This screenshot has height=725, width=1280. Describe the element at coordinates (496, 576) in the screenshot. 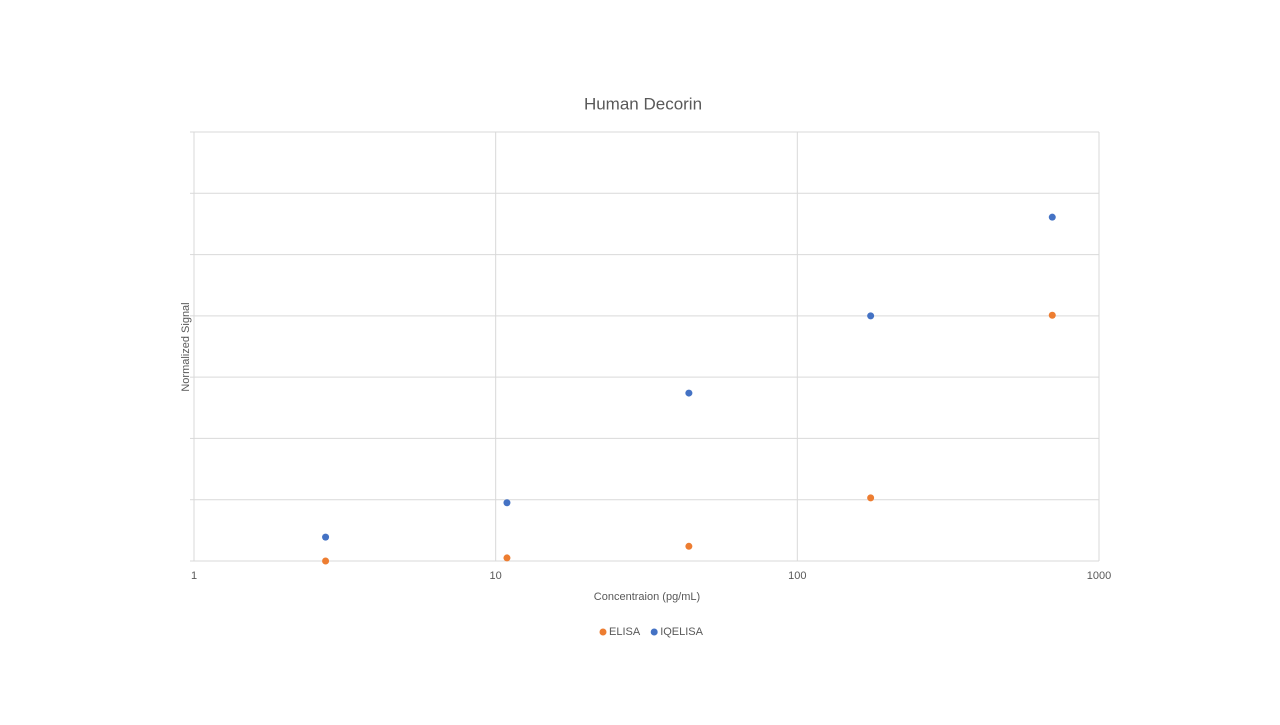

I see `x-tick-label: 10` at that location.